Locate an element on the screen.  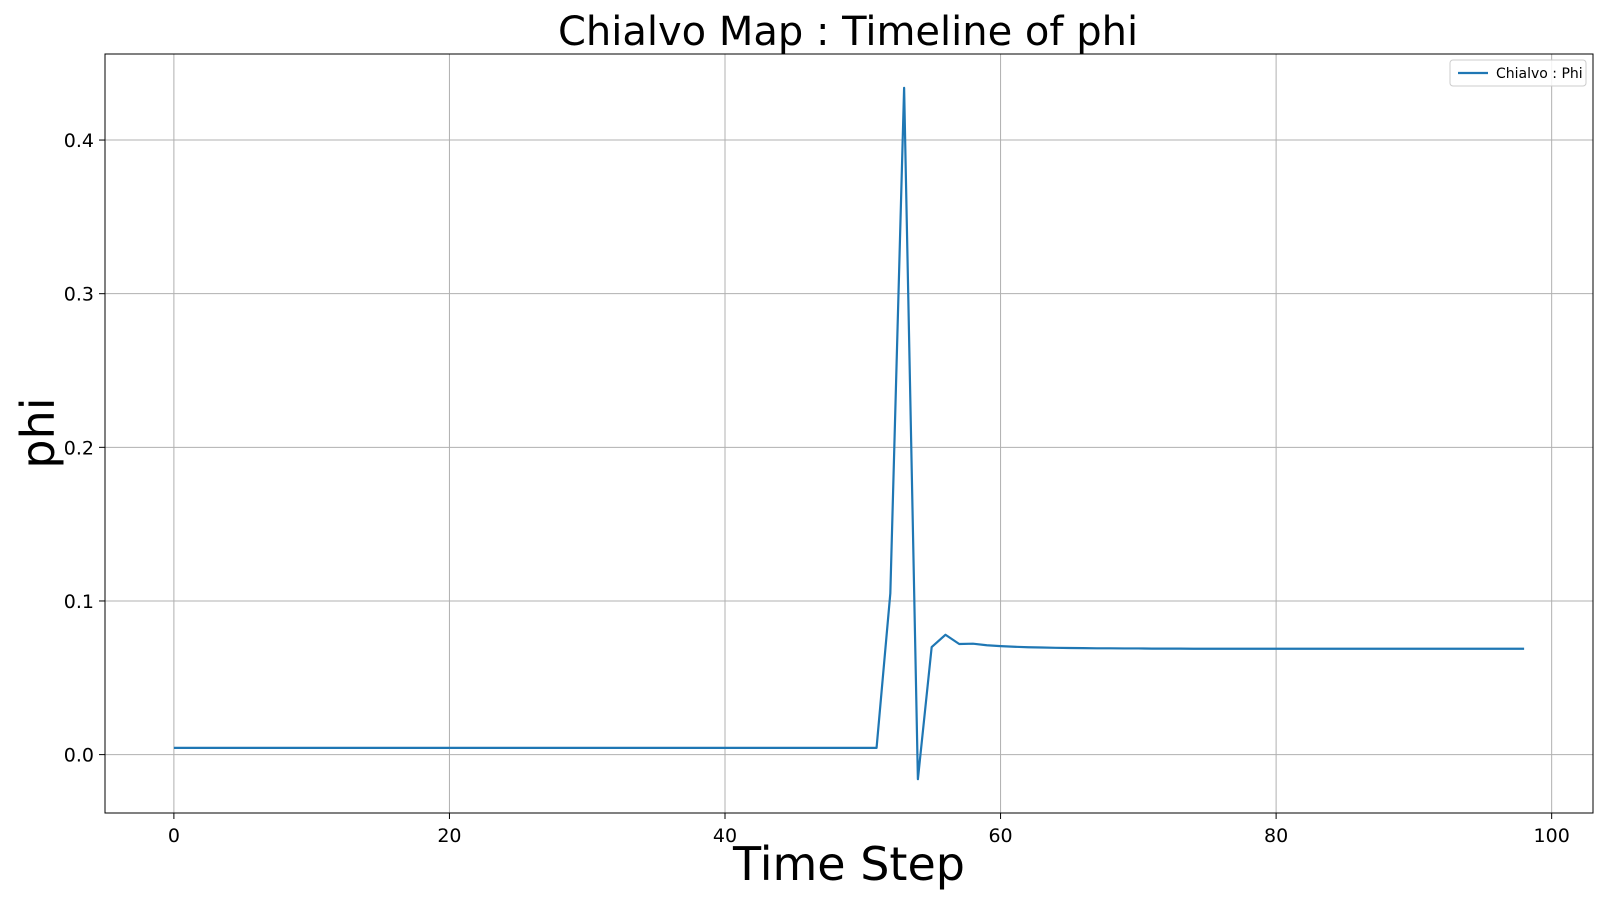
chart-title: Chialvo Map : Timeline of phi is located at coordinates (848, 32).